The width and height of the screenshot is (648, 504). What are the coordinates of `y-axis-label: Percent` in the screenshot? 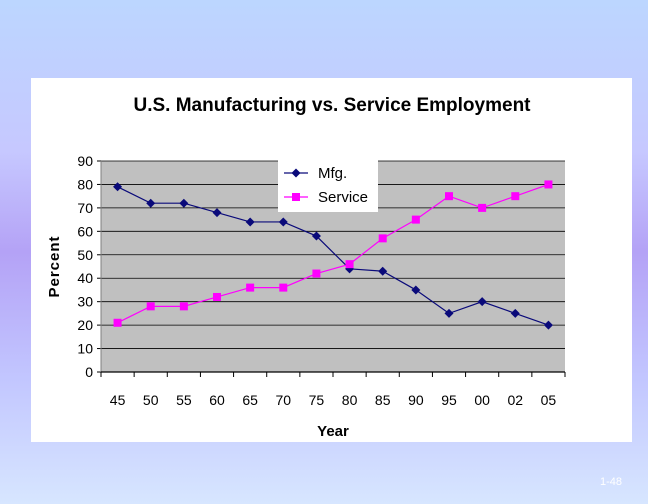 It's located at (54, 266).